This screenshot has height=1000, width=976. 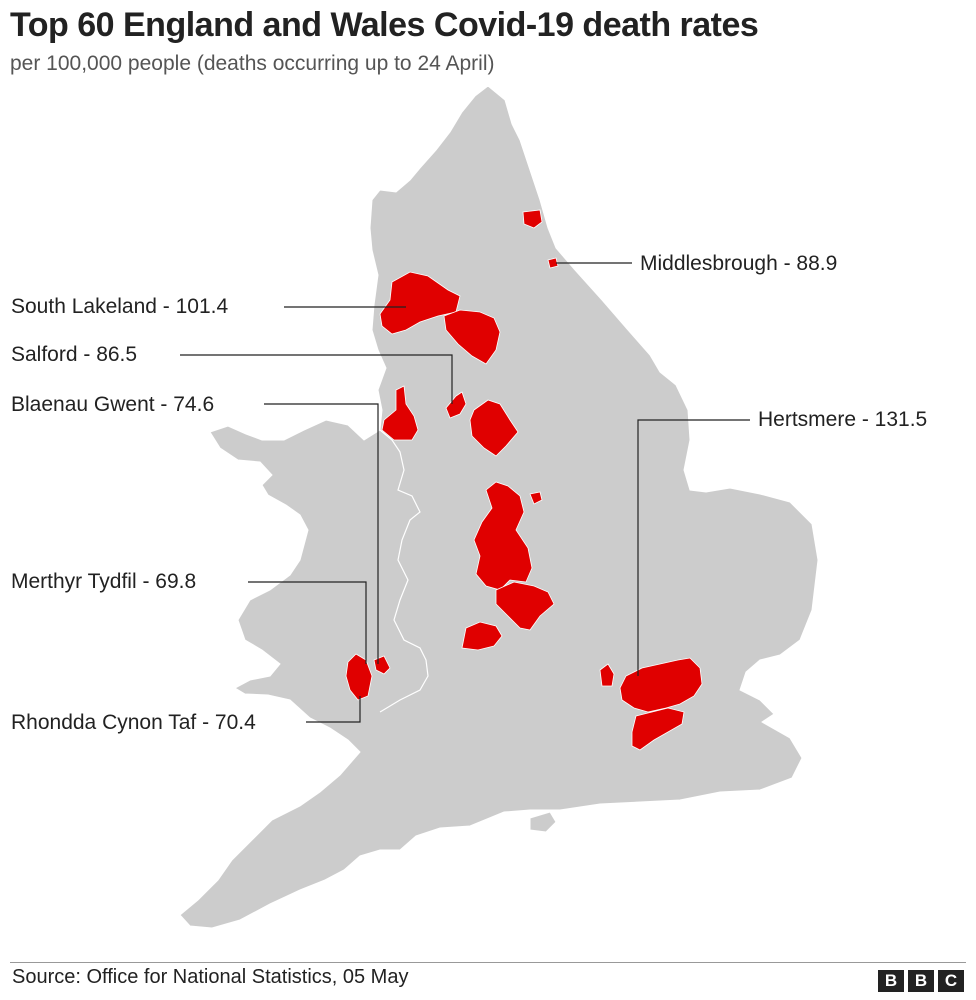 What do you see at coordinates (472, 337) in the screenshot?
I see `area-yorkshire-dales` at bounding box center [472, 337].